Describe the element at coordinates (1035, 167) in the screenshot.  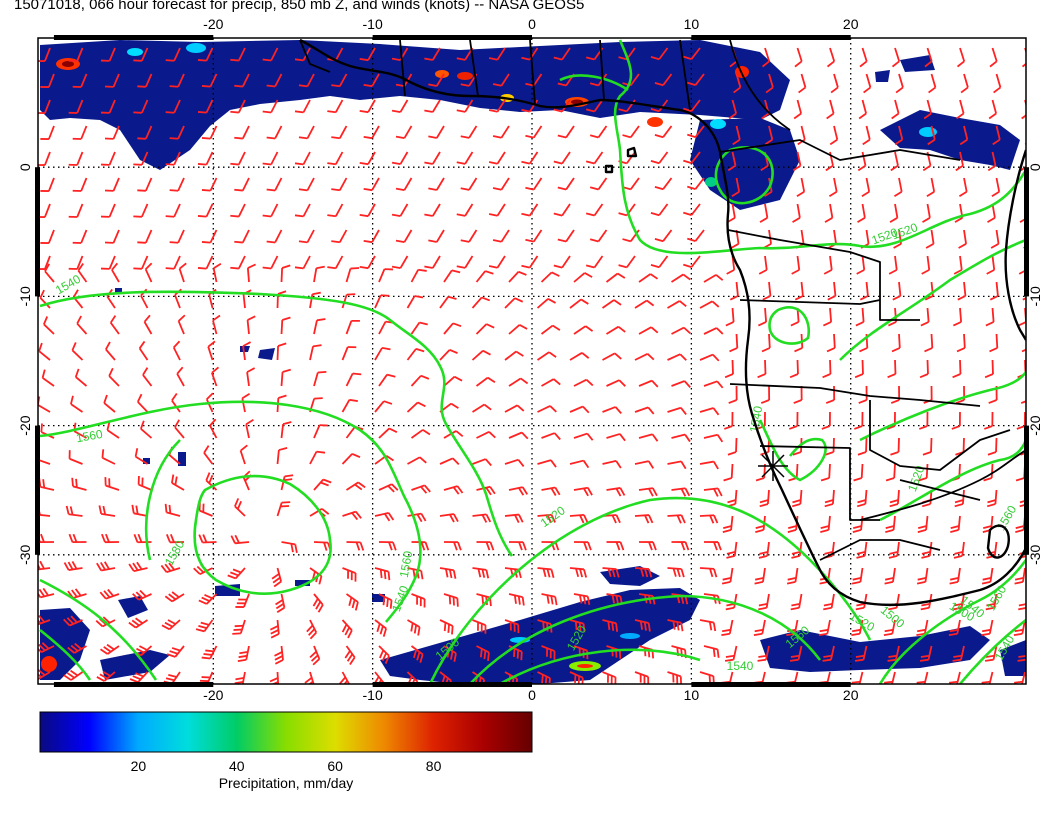
I see `latitude-tick-label: 0` at that location.